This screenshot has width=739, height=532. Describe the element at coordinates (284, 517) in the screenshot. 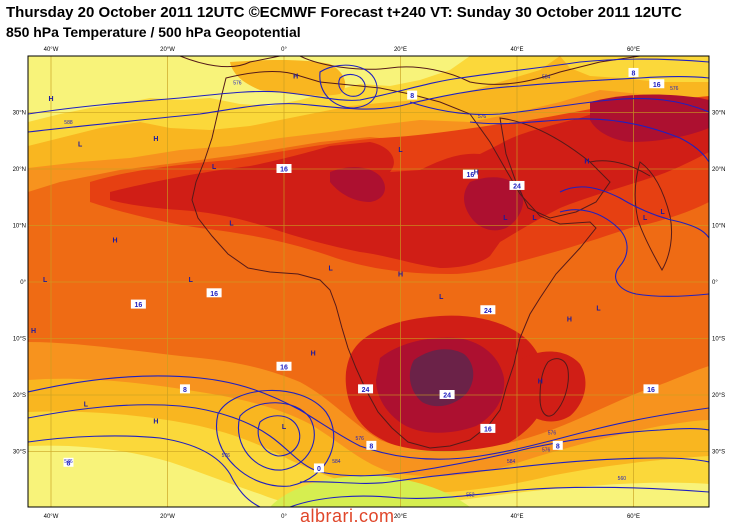

I see `lon-label-bottom: 0°` at that location.